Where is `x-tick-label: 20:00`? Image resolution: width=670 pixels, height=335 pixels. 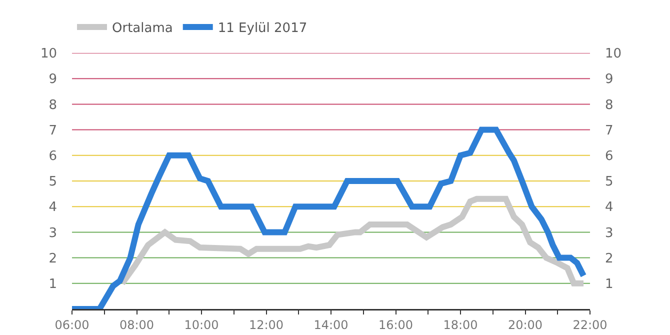 x-tick-label: 20:00 is located at coordinates (525, 325).